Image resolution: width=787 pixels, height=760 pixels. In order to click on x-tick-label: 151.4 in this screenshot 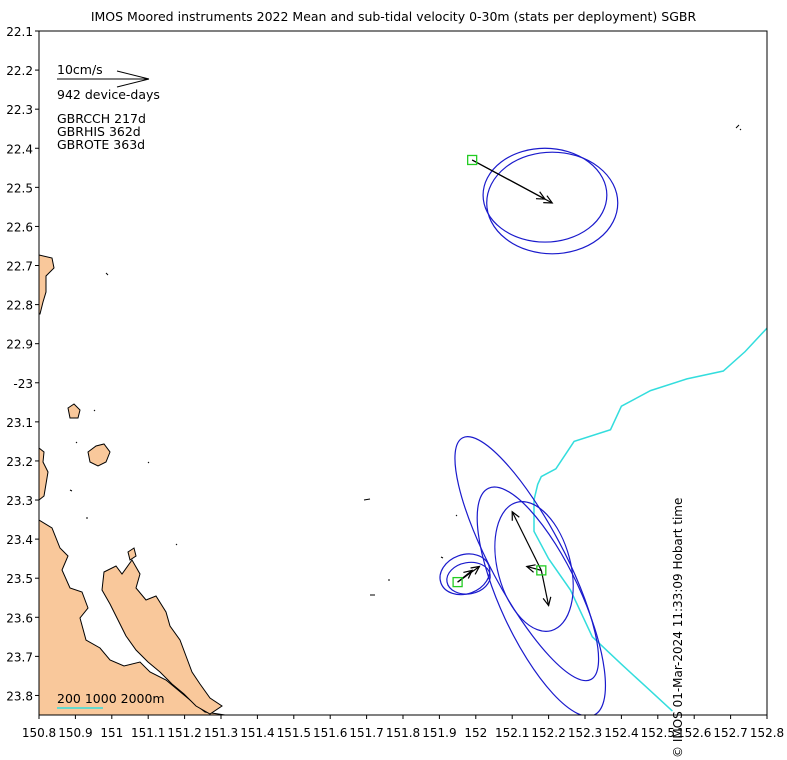, I will do `click(257, 733)`.